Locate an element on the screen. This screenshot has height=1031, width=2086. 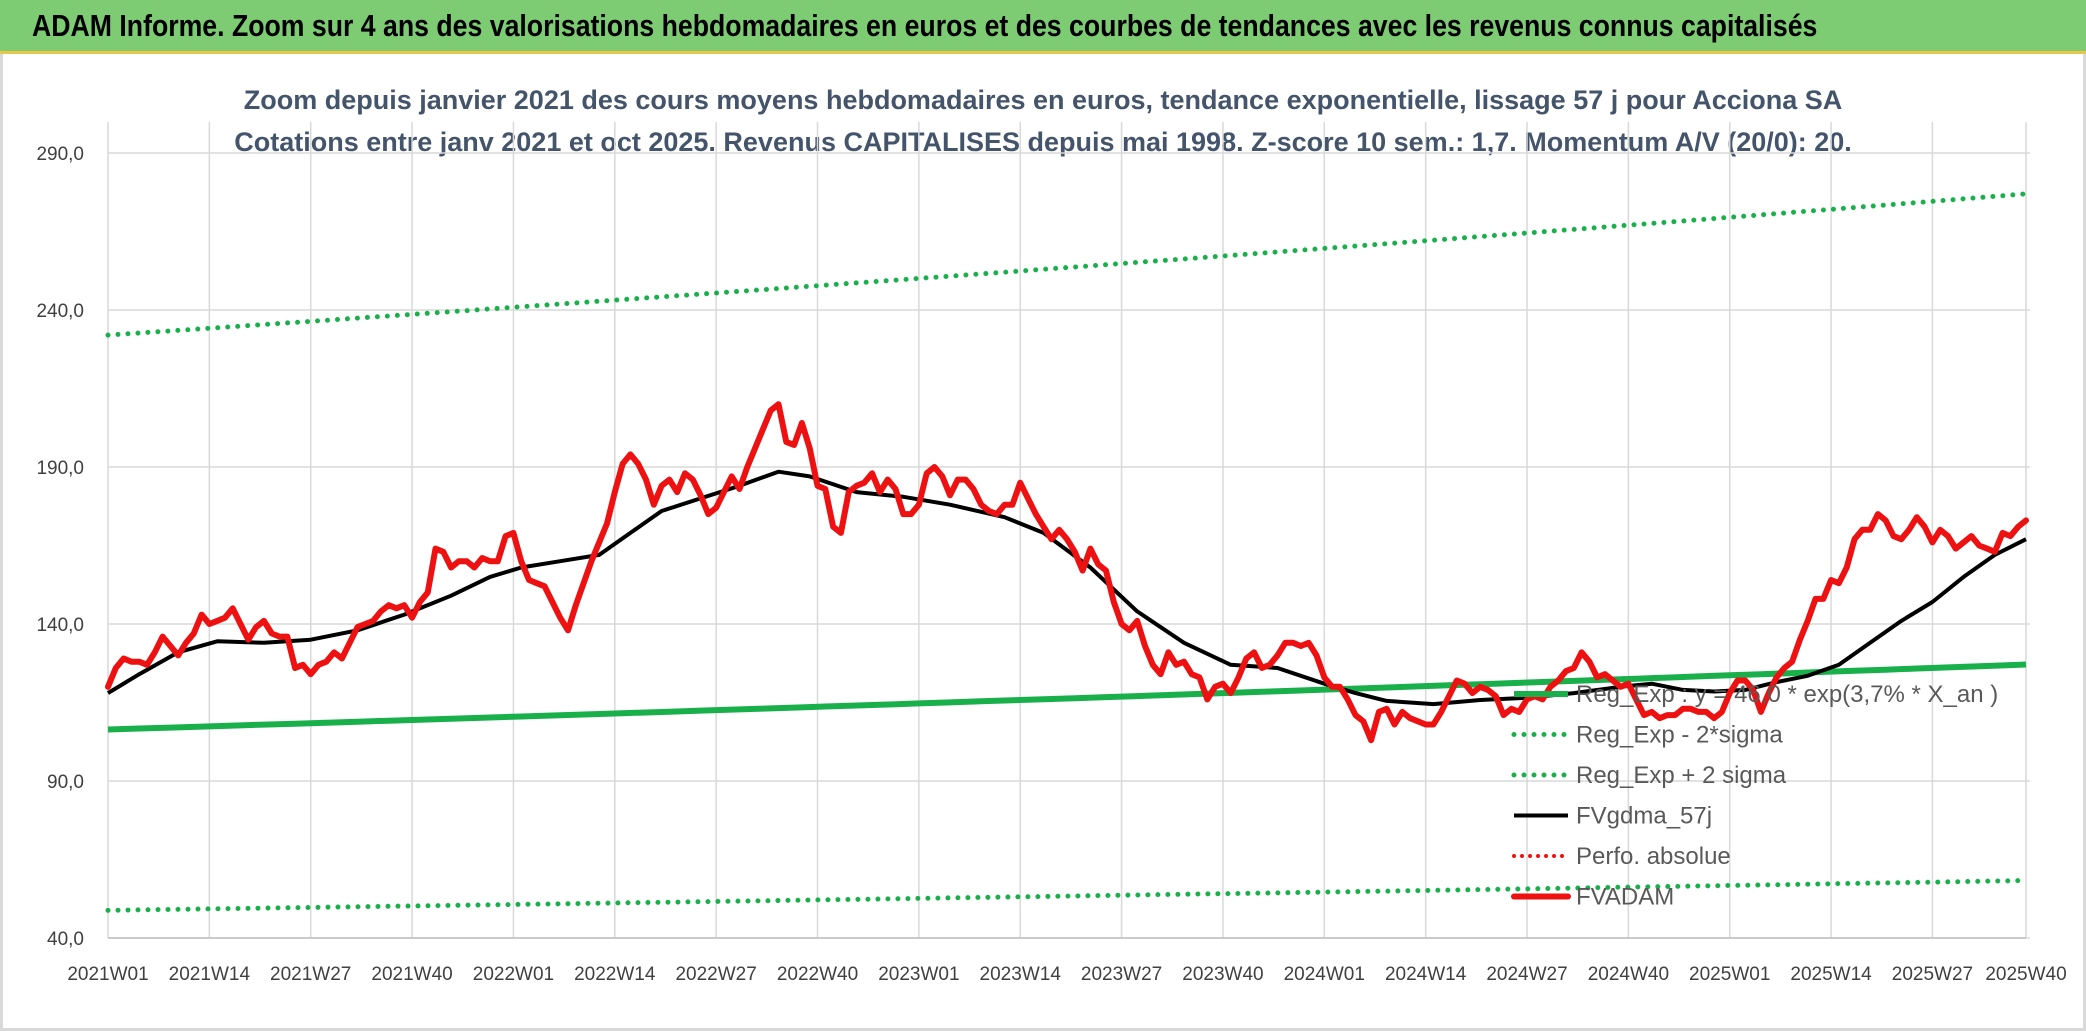
x-tick-label: 2025W40 is located at coordinates (2025, 974).